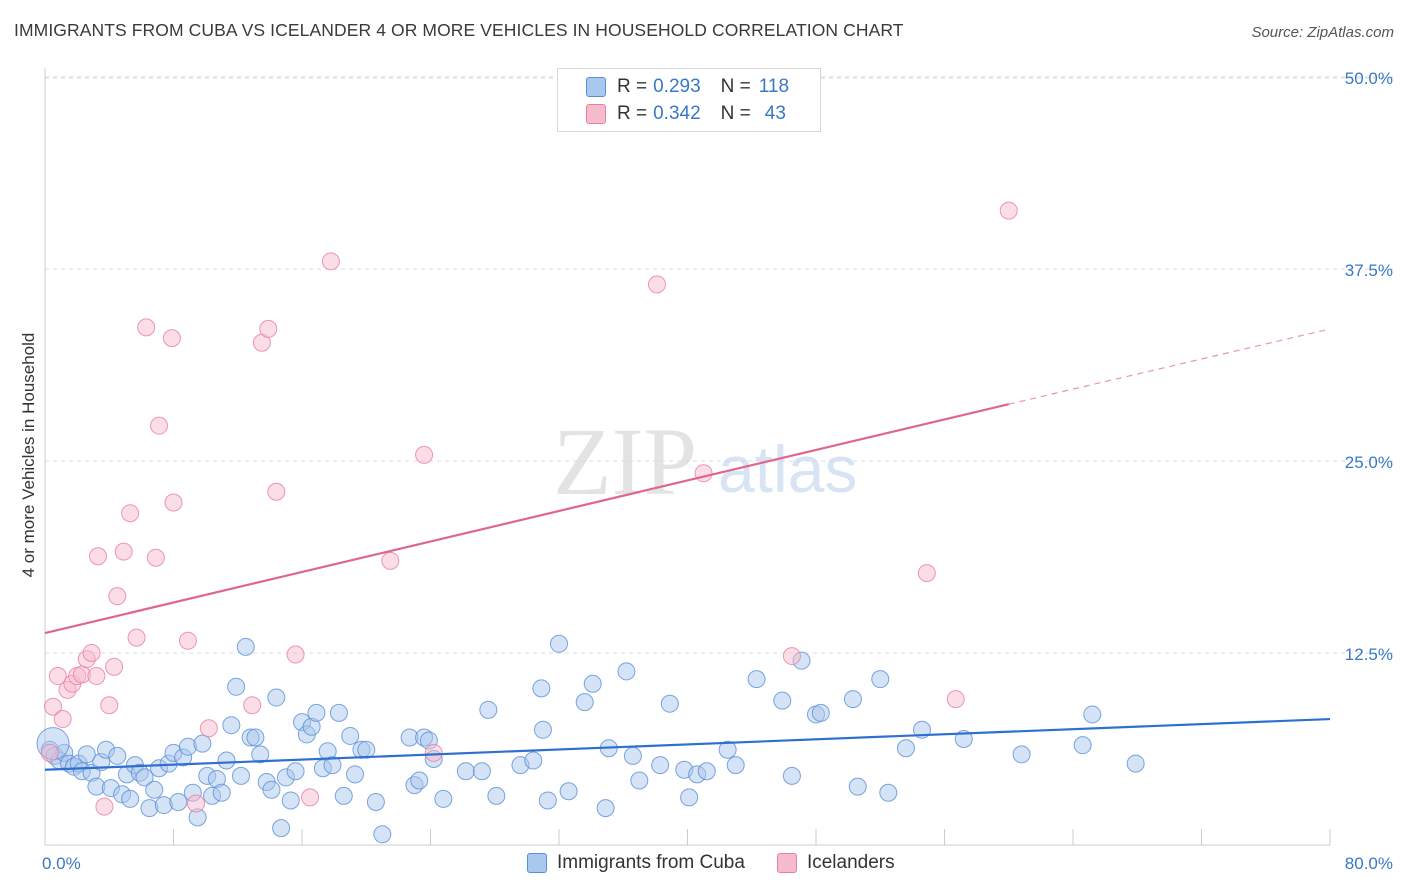 The image size is (1406, 892). I want to click on x-tick-label: 0.0%, so click(61, 863).